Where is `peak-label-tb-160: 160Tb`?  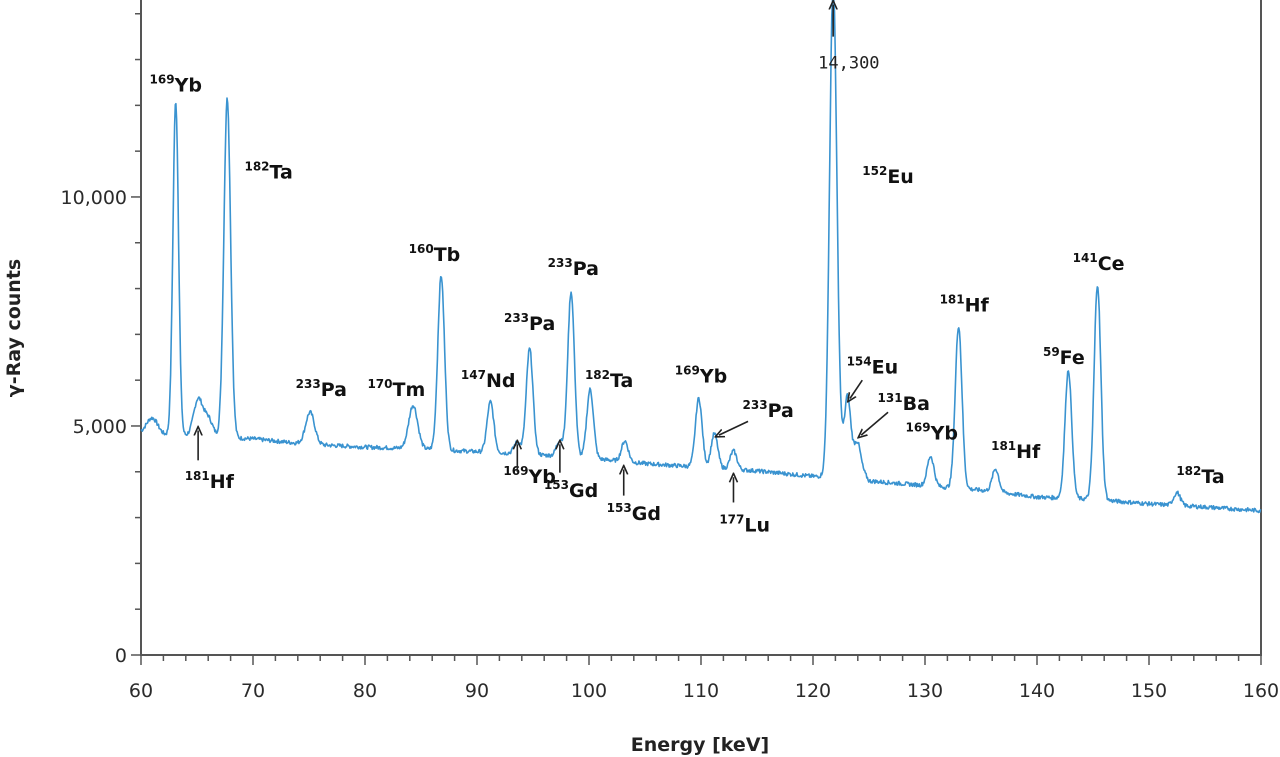 peak-label-tb-160: 160Tb is located at coordinates (435, 254).